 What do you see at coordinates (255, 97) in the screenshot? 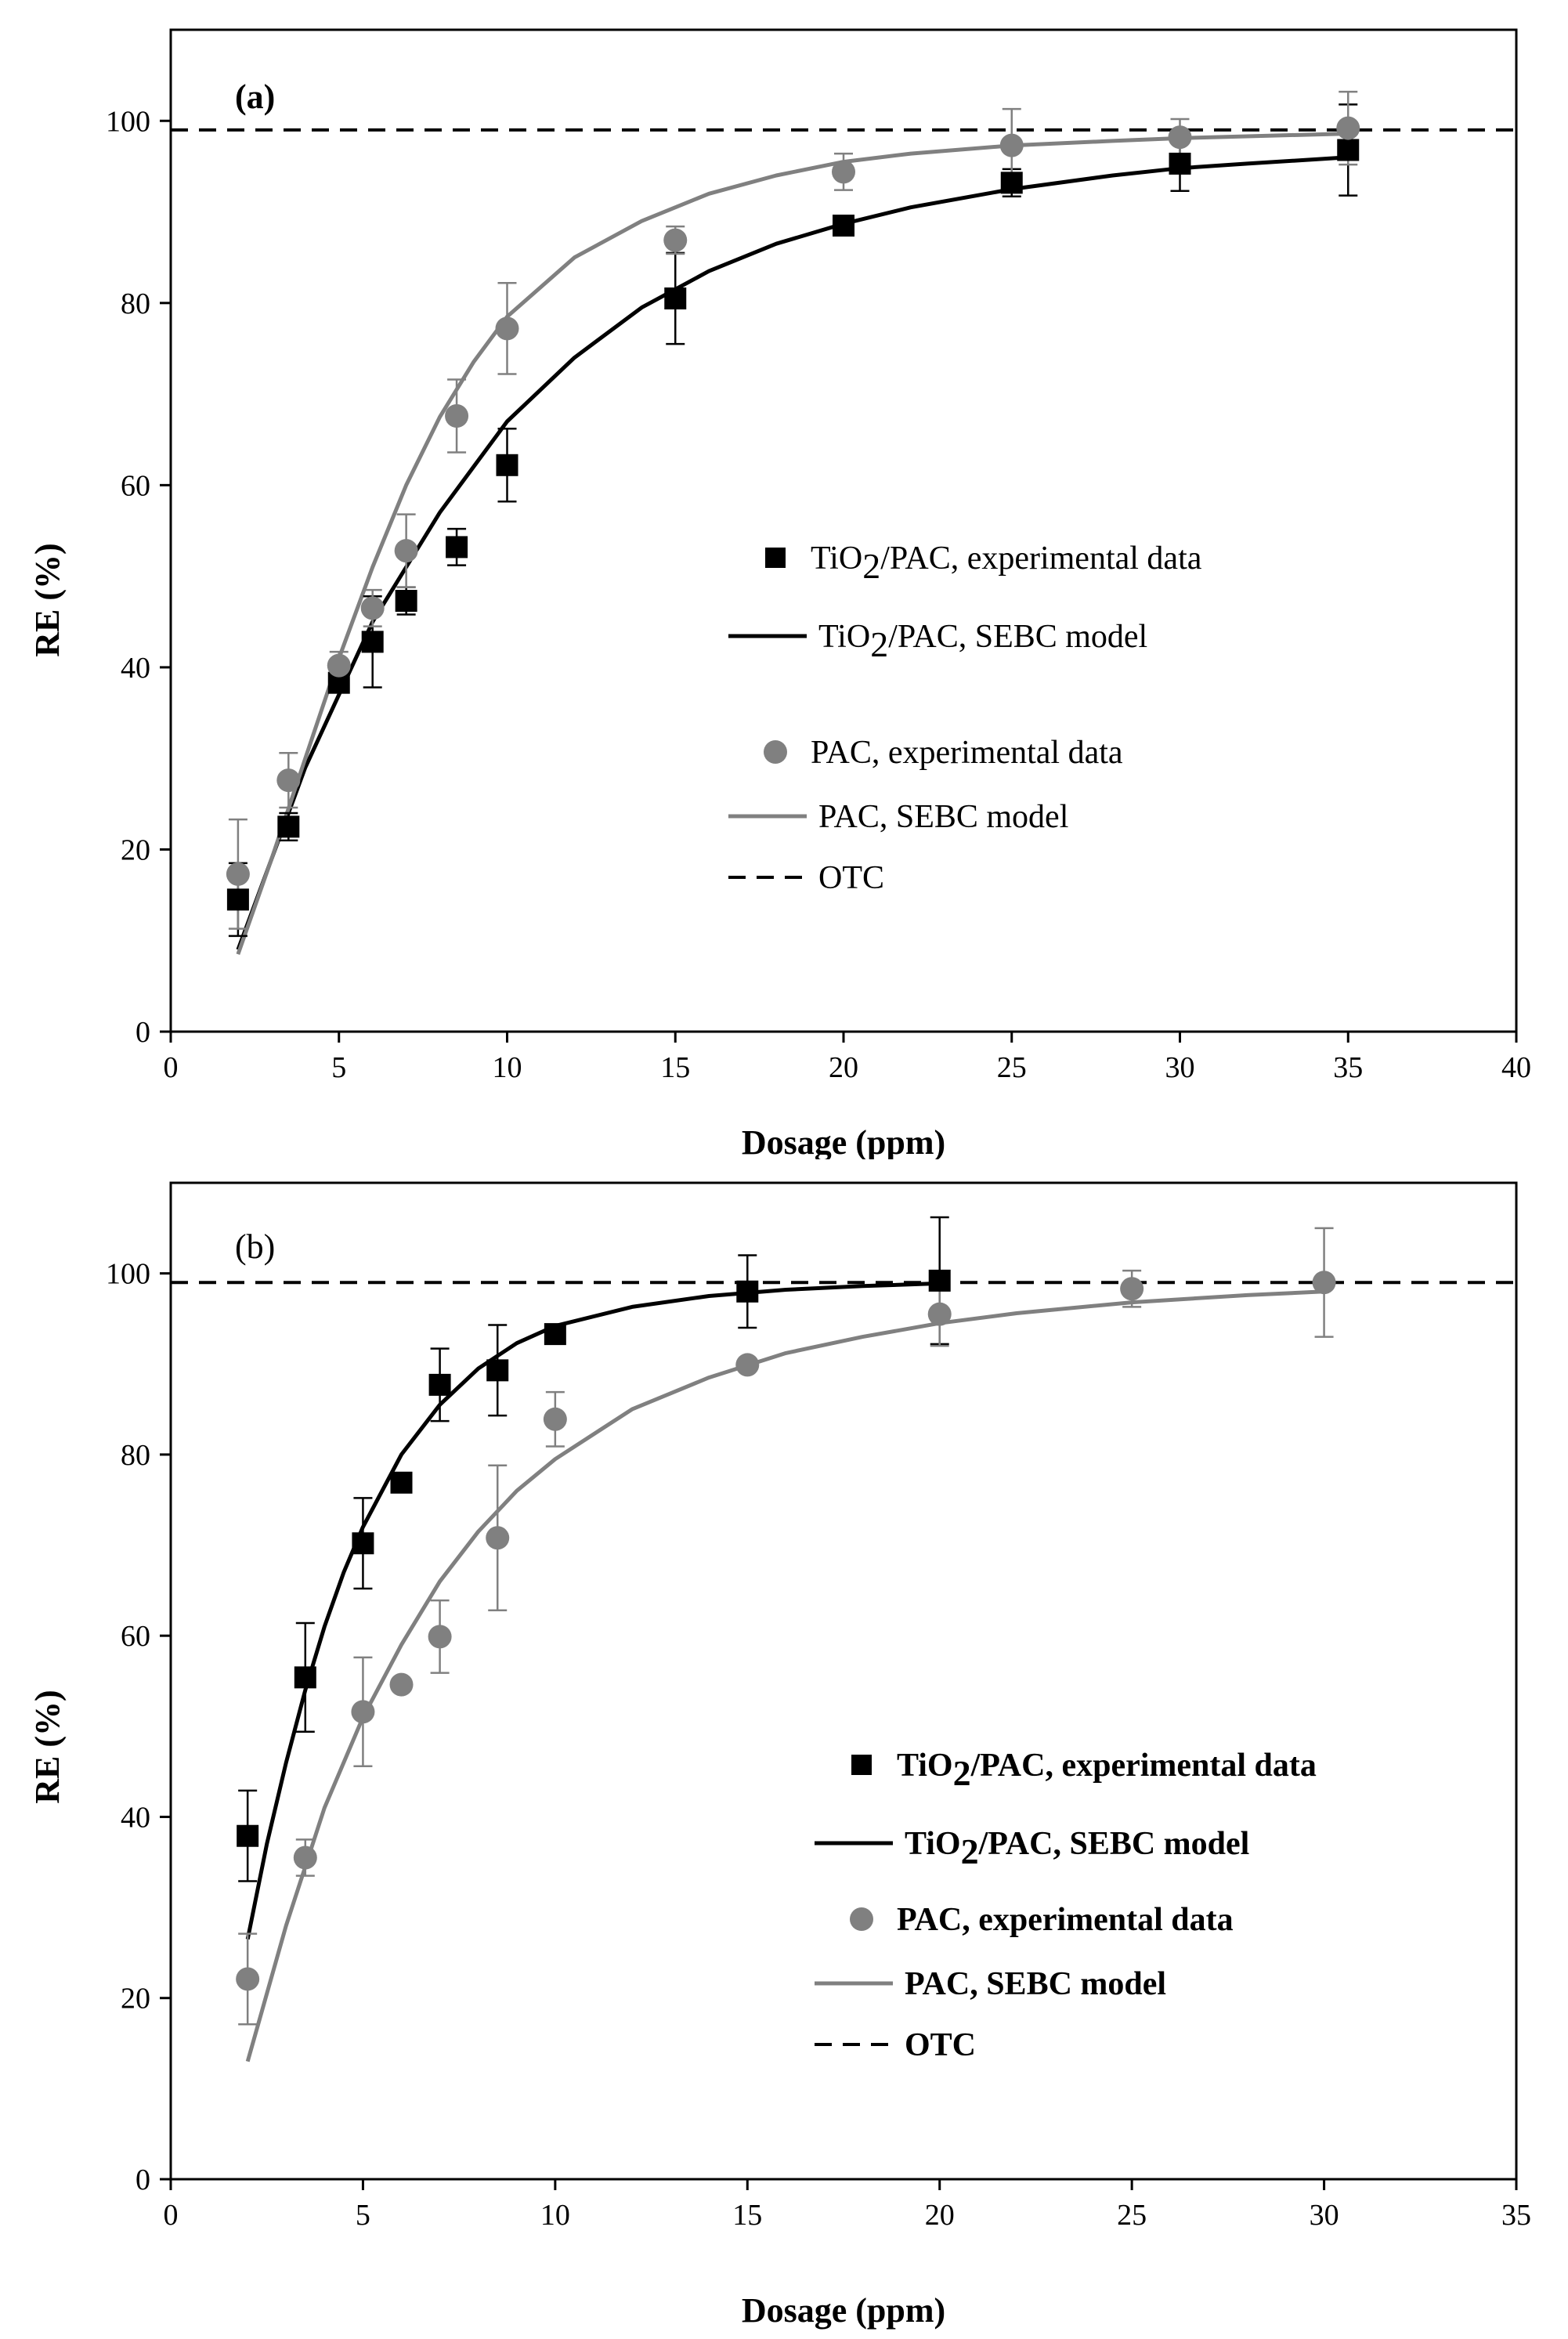
I see `panel-a-tag: (a)` at bounding box center [255, 97].